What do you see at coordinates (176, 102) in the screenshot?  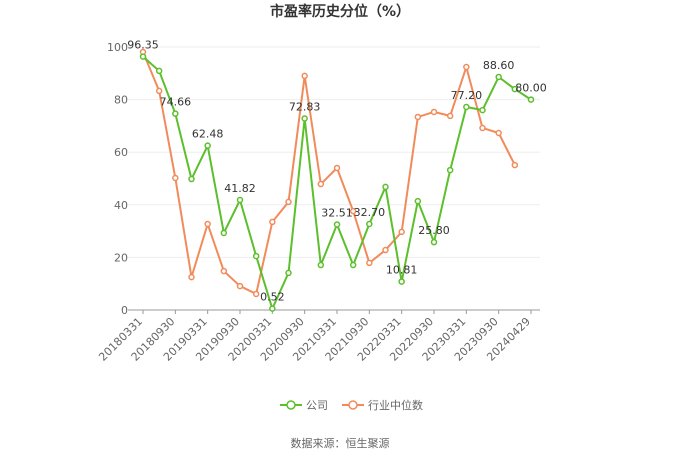 I see `data-label: 74.66` at bounding box center [176, 102].